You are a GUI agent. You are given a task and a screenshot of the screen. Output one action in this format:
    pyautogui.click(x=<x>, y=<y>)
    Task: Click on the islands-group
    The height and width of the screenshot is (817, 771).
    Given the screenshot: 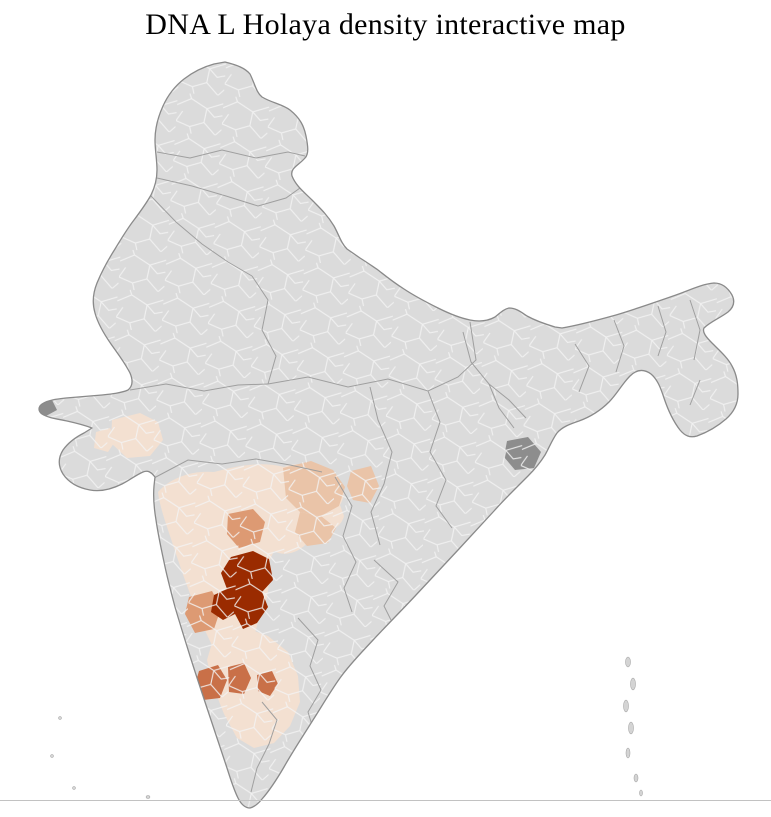 What is the action you would take?
    pyautogui.click(x=346, y=727)
    